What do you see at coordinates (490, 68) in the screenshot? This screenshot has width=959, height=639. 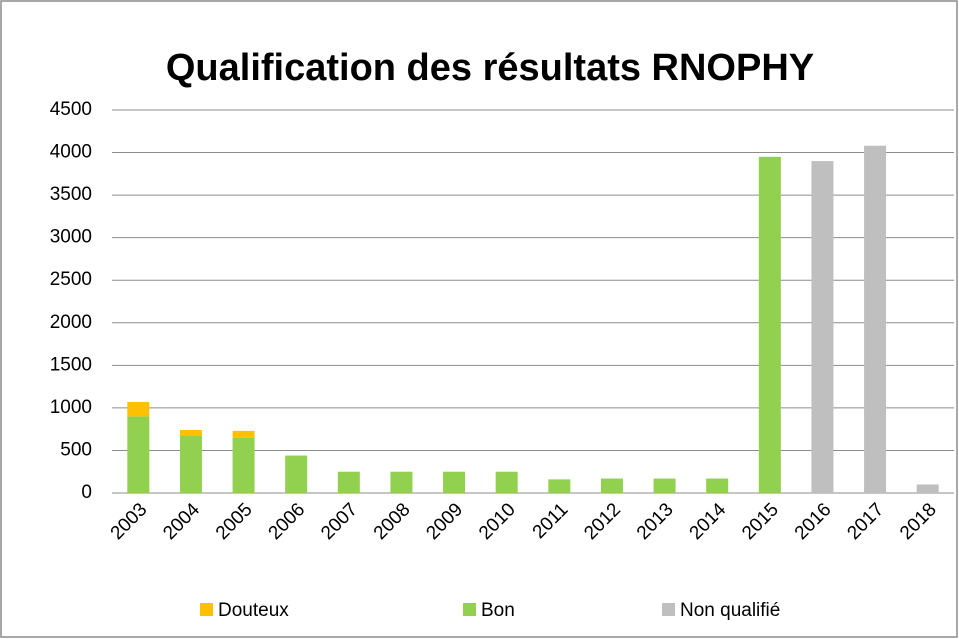 I see `chart-title: Qualification des résultats RNOPHY` at bounding box center [490, 68].